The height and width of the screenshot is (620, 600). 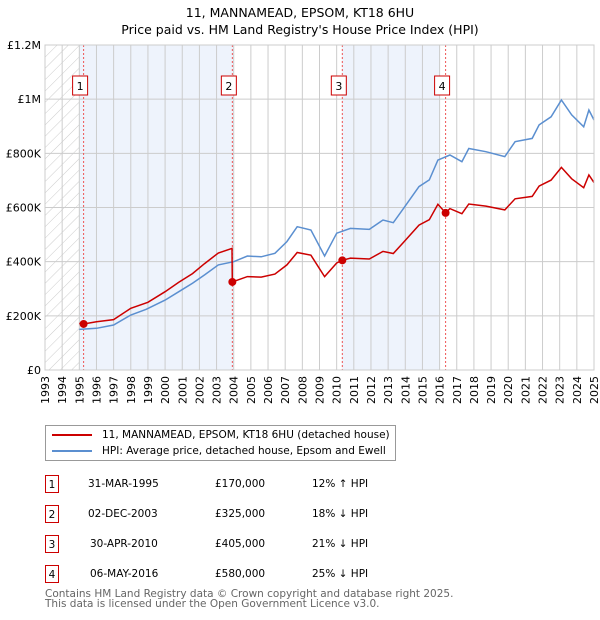 I want to click on y-tick-label: £400K, so click(x=24, y=262).